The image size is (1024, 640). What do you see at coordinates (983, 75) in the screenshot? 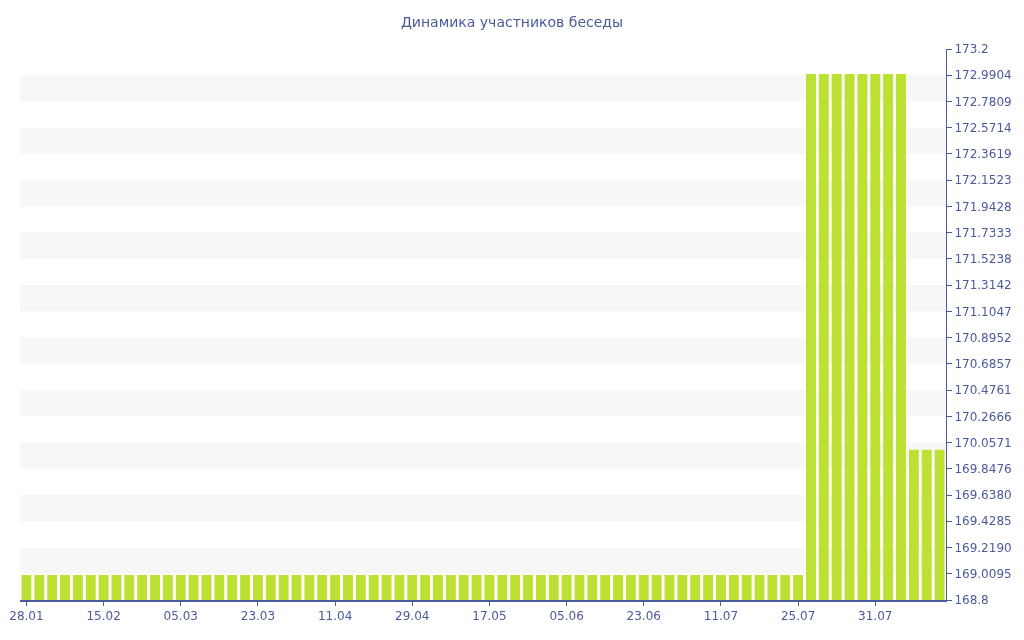
I see `y-tick-label: 172.9904` at bounding box center [983, 75].